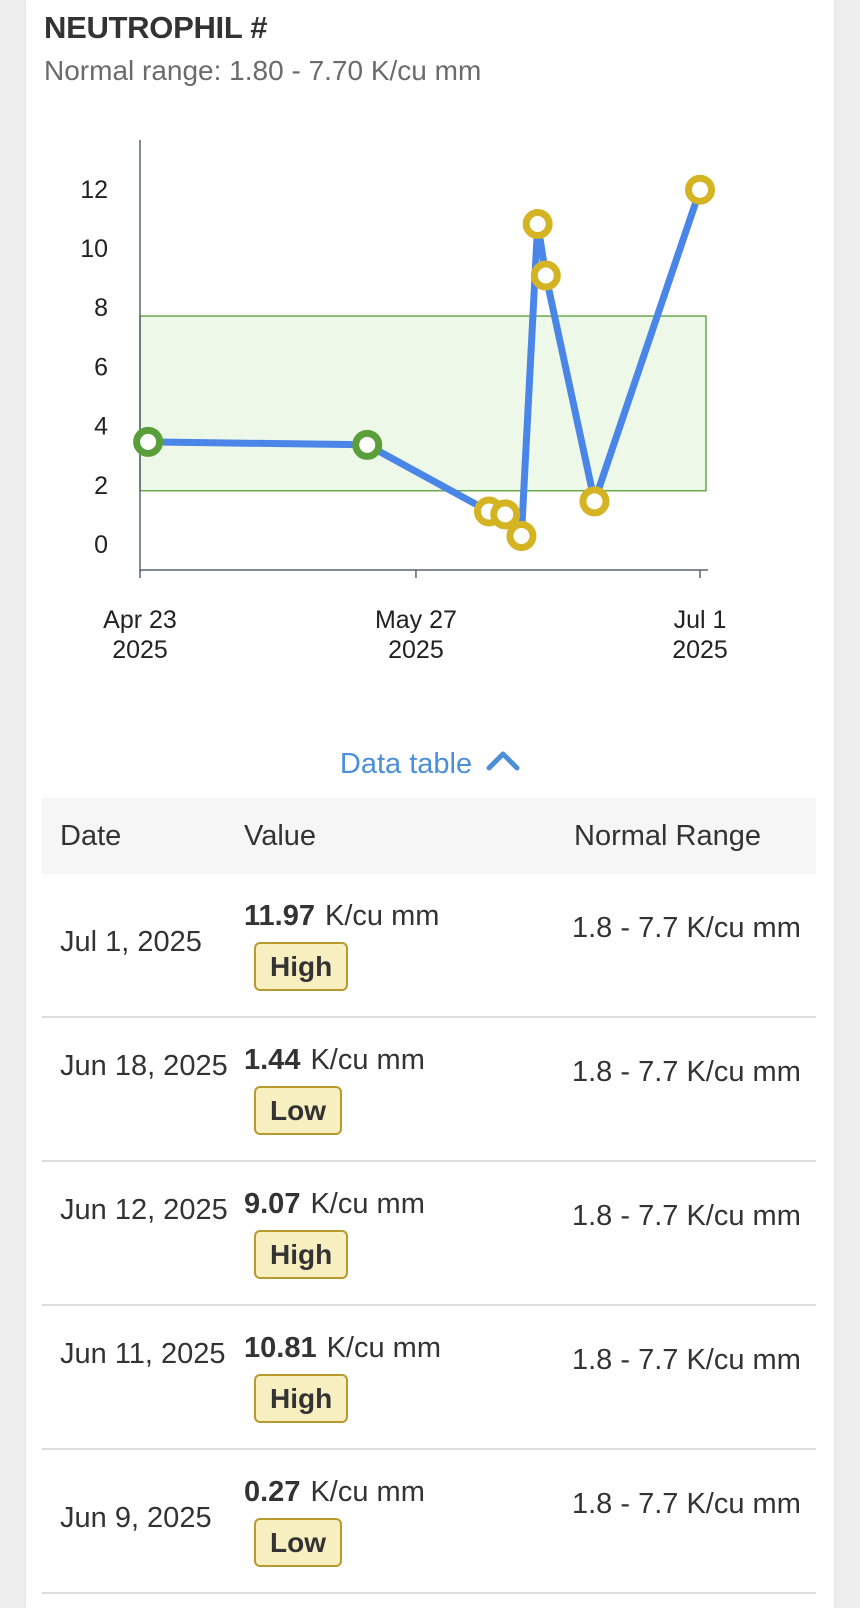 This screenshot has height=1608, width=860. What do you see at coordinates (429, 836) in the screenshot?
I see `table-header: Date Value Normal Range` at bounding box center [429, 836].